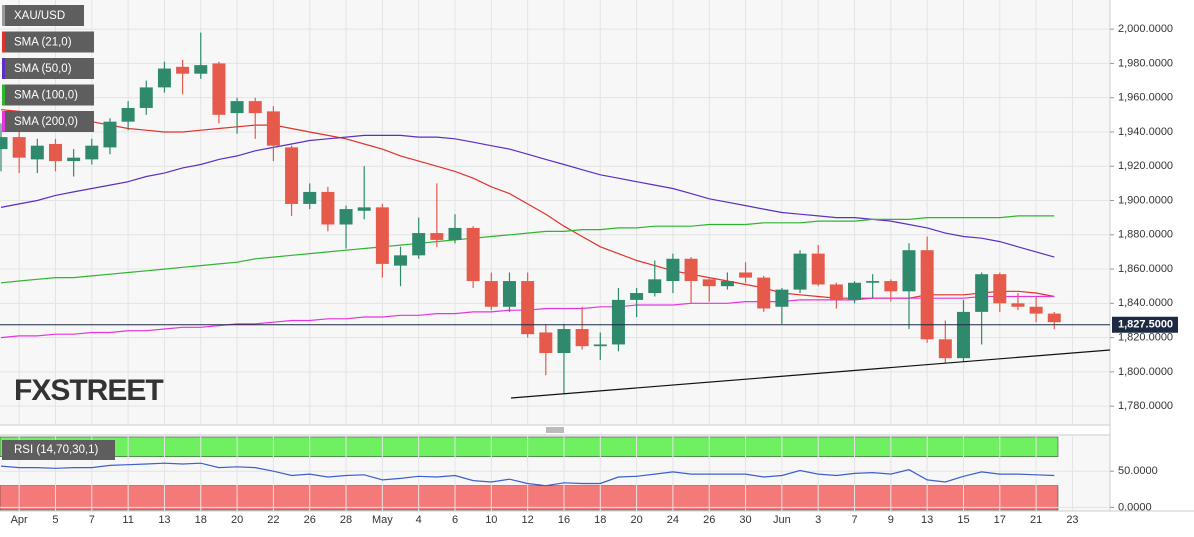 This screenshot has height=537, width=1194. What do you see at coordinates (1145, 303) in the screenshot?
I see `y-tick-label: 1,840.0000` at bounding box center [1145, 303].